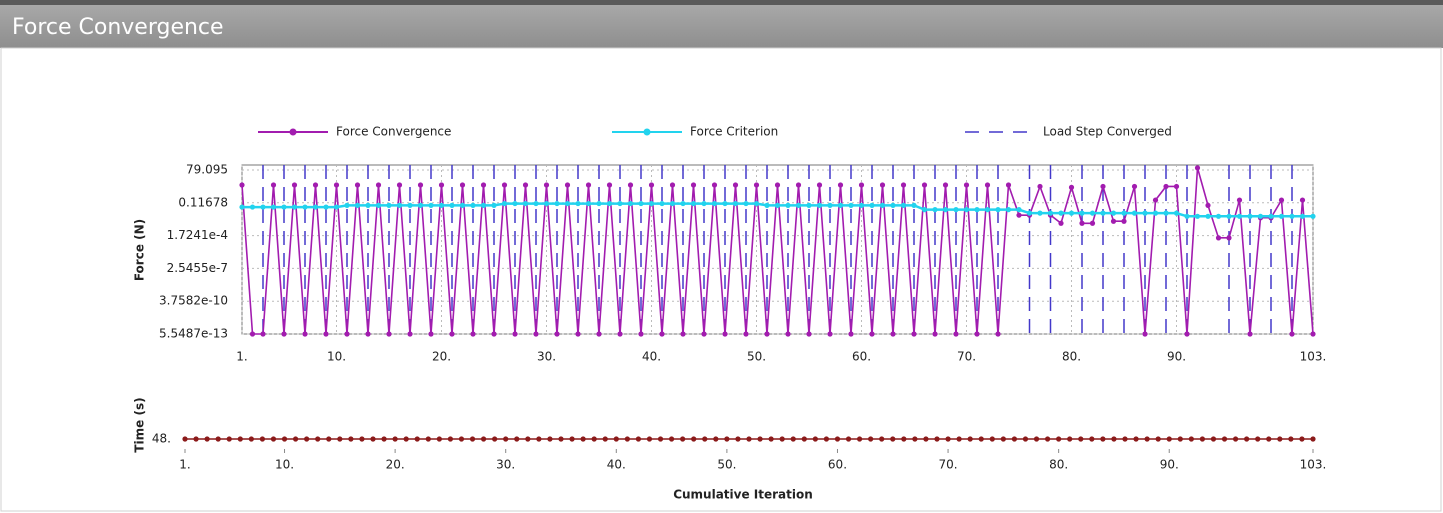  I want to click on x-tick-label: 10., so click(284, 465).